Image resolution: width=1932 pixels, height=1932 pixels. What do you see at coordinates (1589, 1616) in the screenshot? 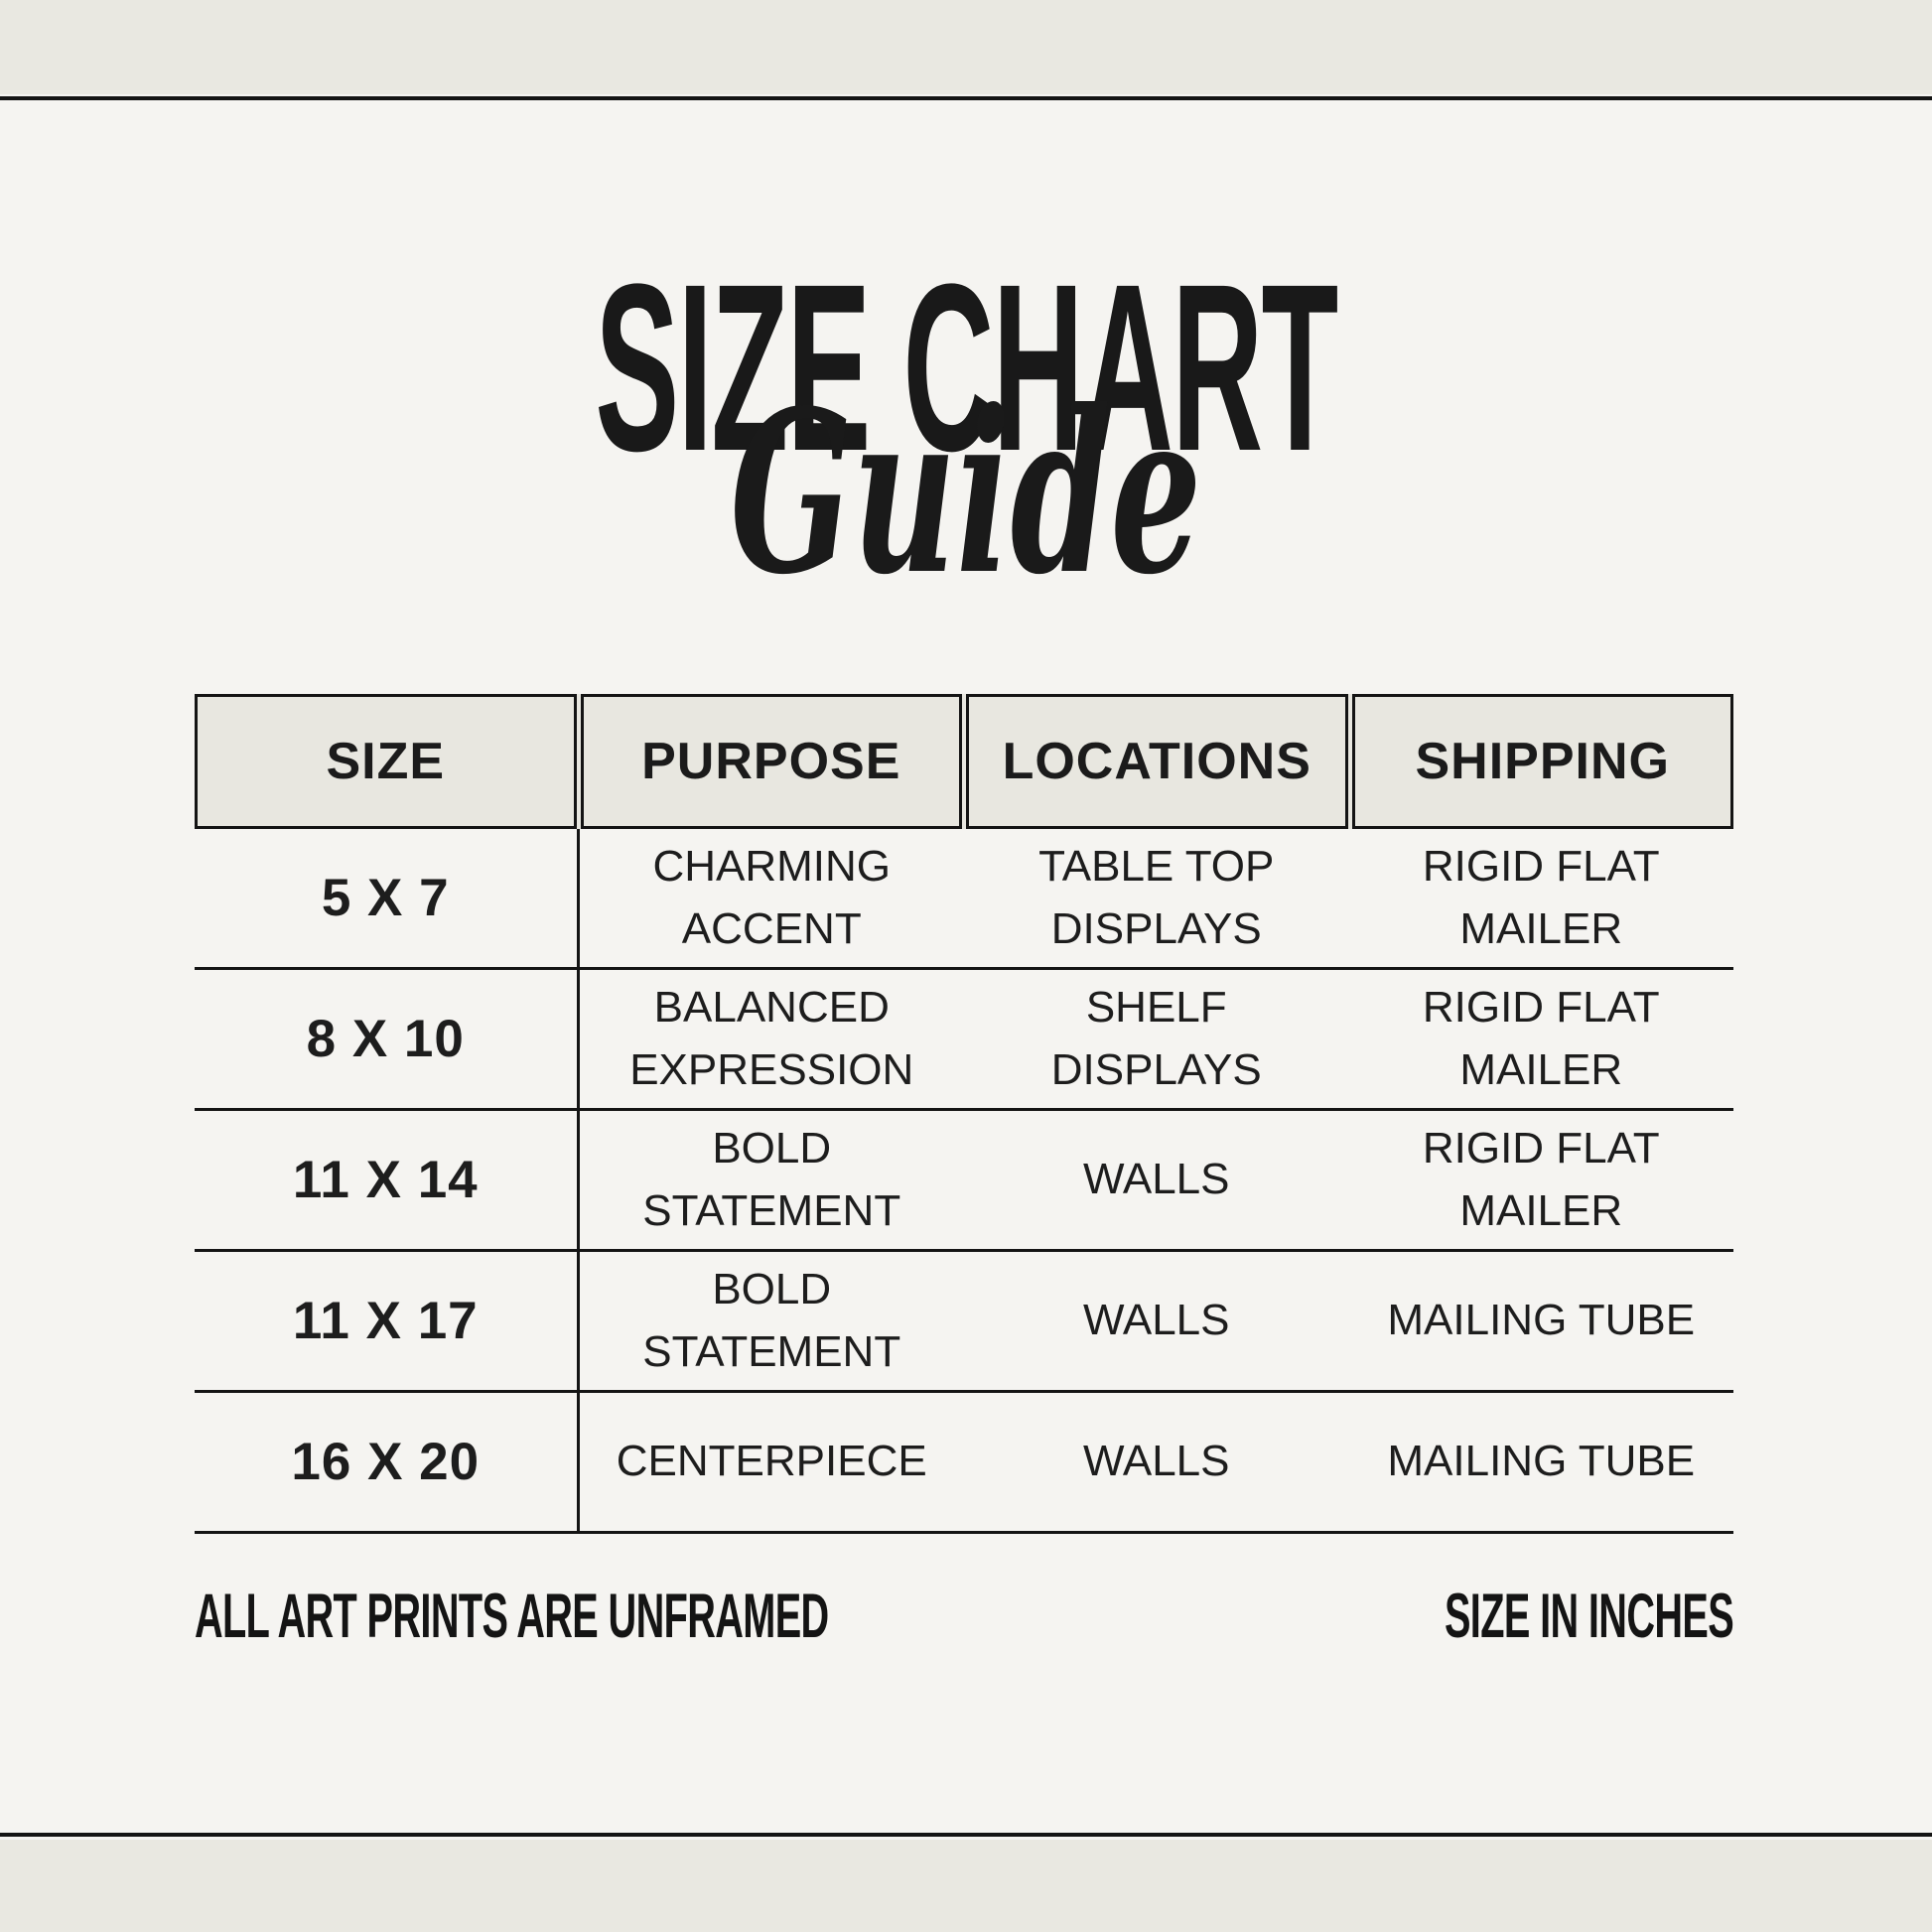
I see `footnote-right: SIZE IN INCHES` at bounding box center [1589, 1616].